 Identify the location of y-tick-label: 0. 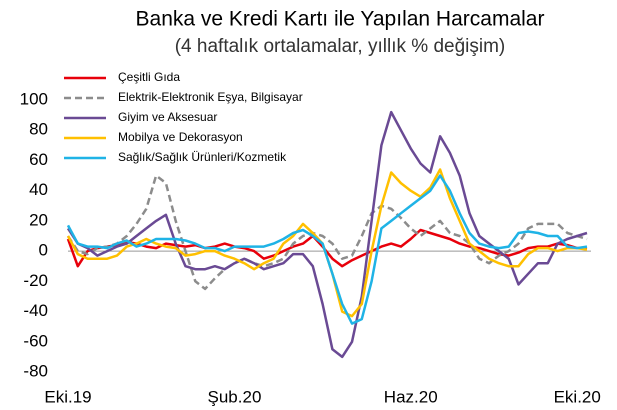
(43, 250).